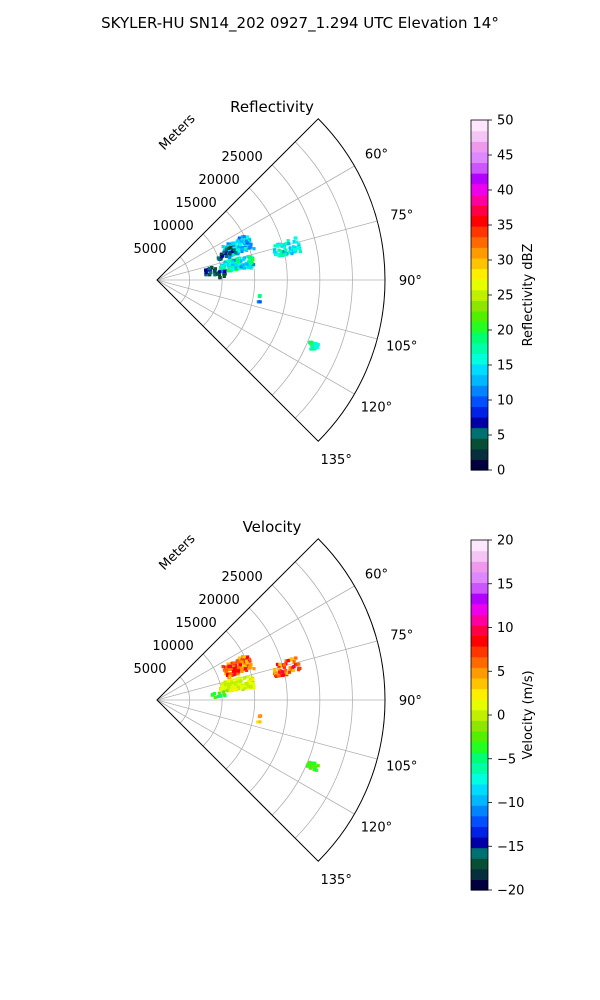 This screenshot has width=600, height=1000. Describe the element at coordinates (505, 331) in the screenshot. I see `colorbar-tick-label: 20` at that location.